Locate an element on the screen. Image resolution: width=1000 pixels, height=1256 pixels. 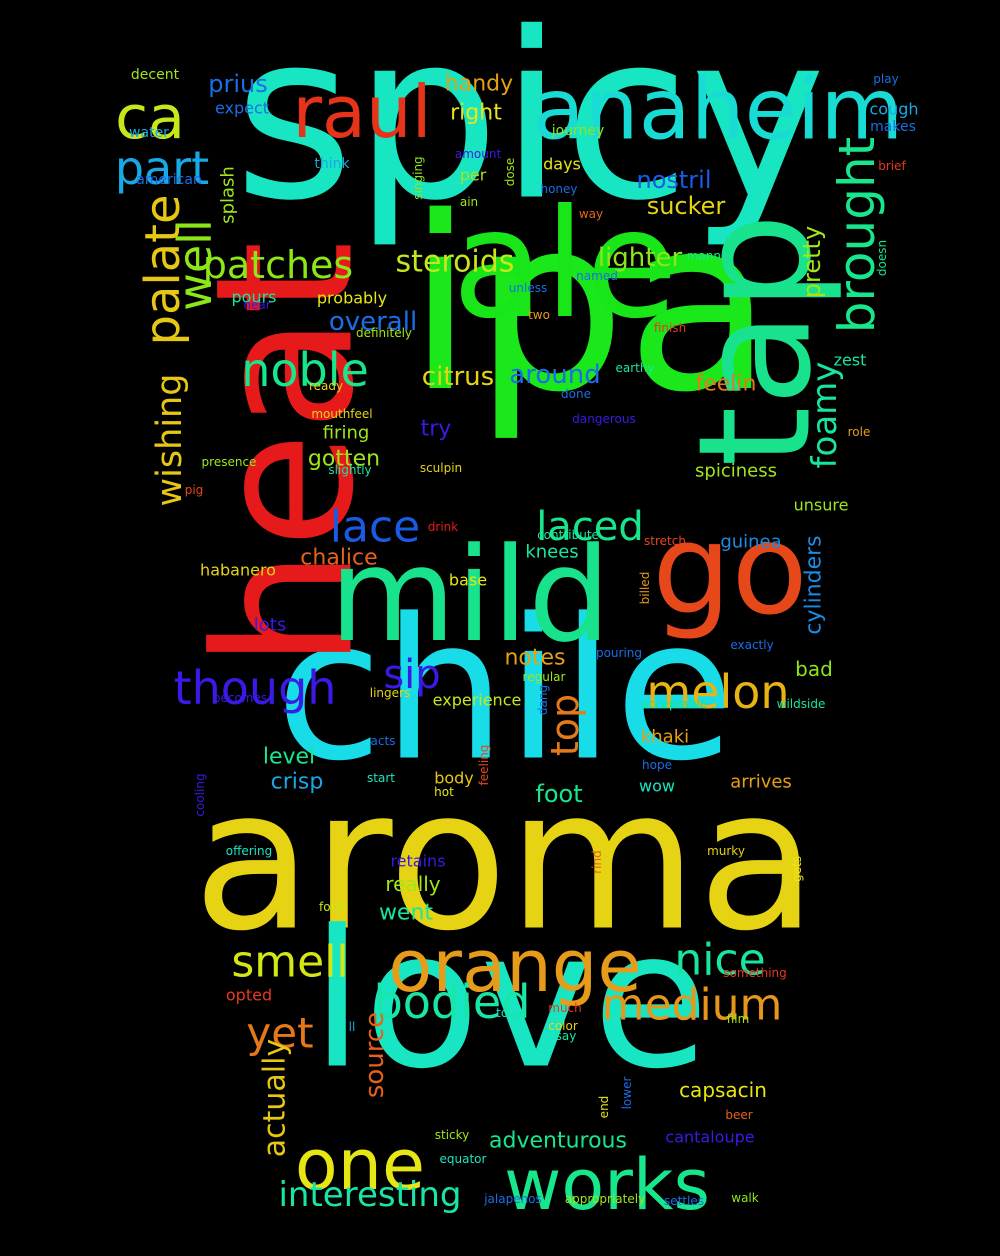
word-lighter: lighter is located at coordinates (640, 258).